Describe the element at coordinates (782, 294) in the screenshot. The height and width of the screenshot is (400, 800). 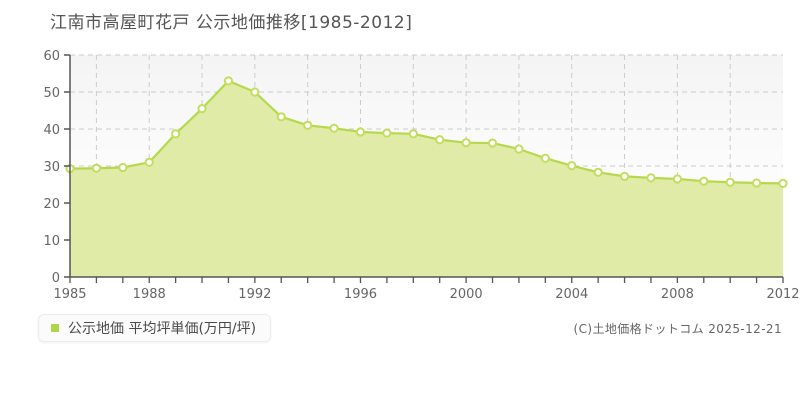
I see `x-axis-tick-label: 2012` at that location.